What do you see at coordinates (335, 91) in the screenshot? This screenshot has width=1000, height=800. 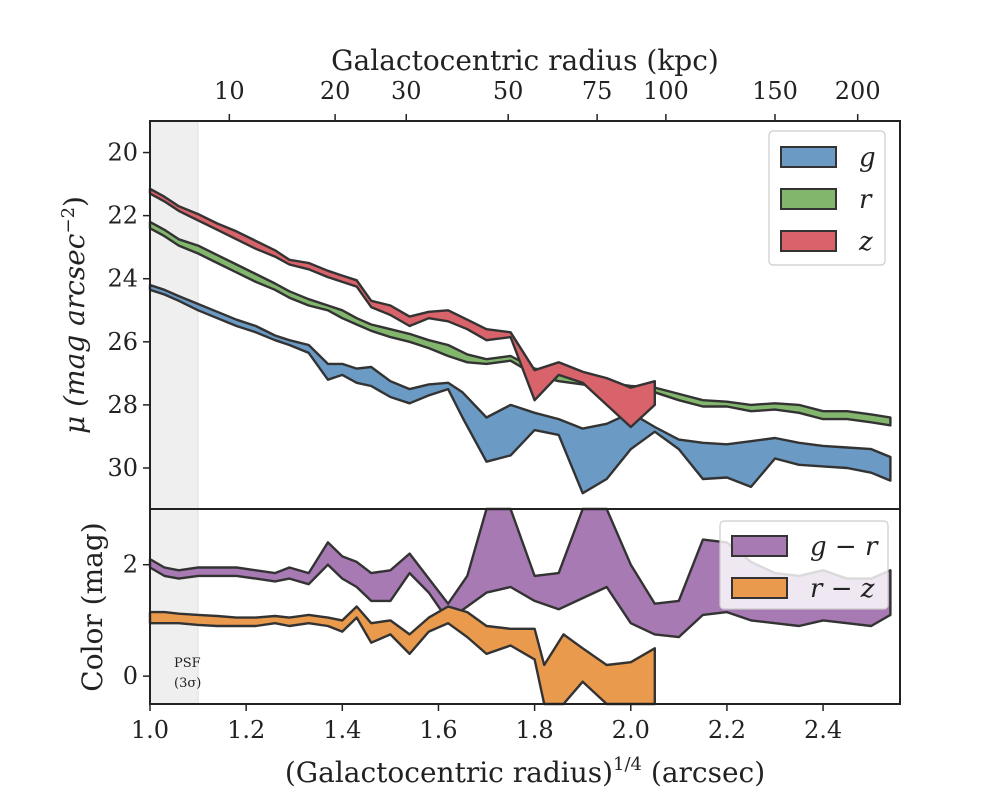 I see `top-x-tick-label: 20` at bounding box center [335, 91].